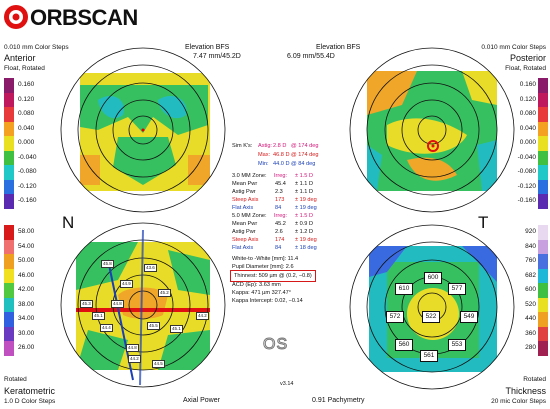 The image size is (550, 409). Describe the element at coordinates (457, 345) in the screenshot. I see `pachy-value: 553` at that location.